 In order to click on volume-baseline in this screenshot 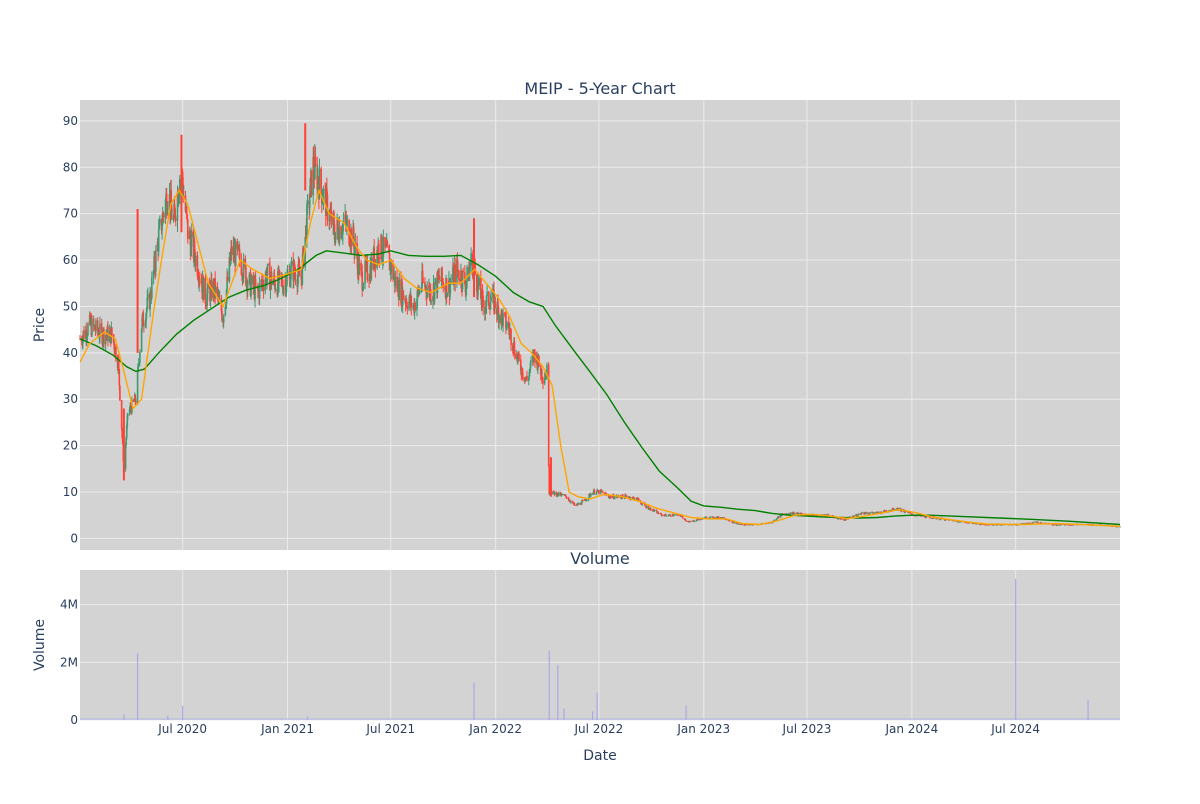, I will do `click(600, 719)`.